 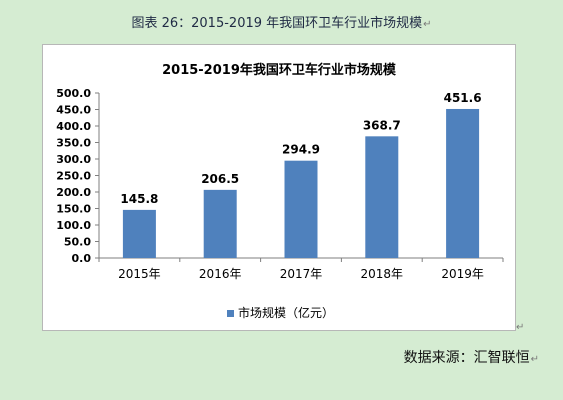 What do you see at coordinates (73, 176) in the screenshot?
I see `y-tick-label: 250.0` at bounding box center [73, 176].